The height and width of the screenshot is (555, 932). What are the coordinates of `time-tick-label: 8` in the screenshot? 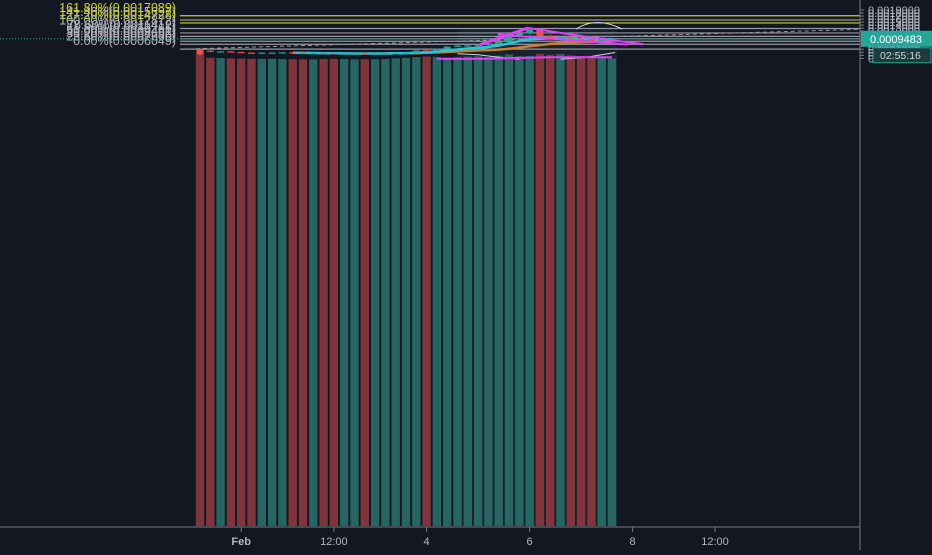 It's located at (633, 542).